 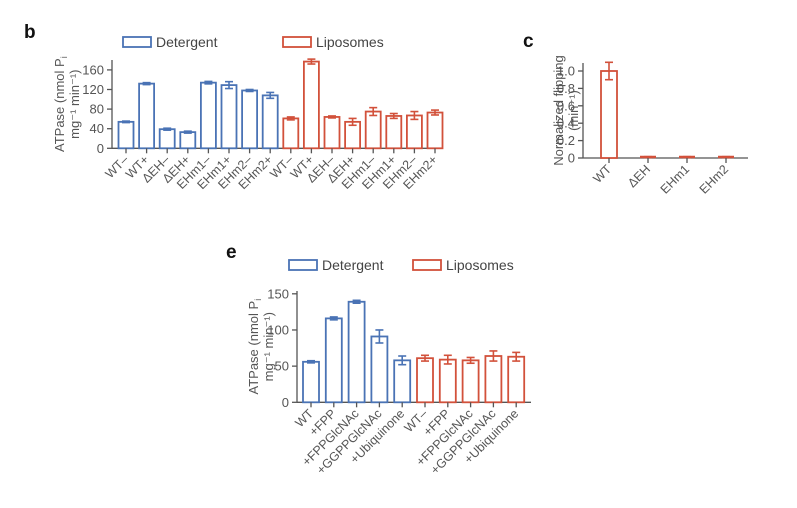 What do you see at coordinates (602, 174) in the screenshot?
I see `x-tick-label: WT` at bounding box center [602, 174].